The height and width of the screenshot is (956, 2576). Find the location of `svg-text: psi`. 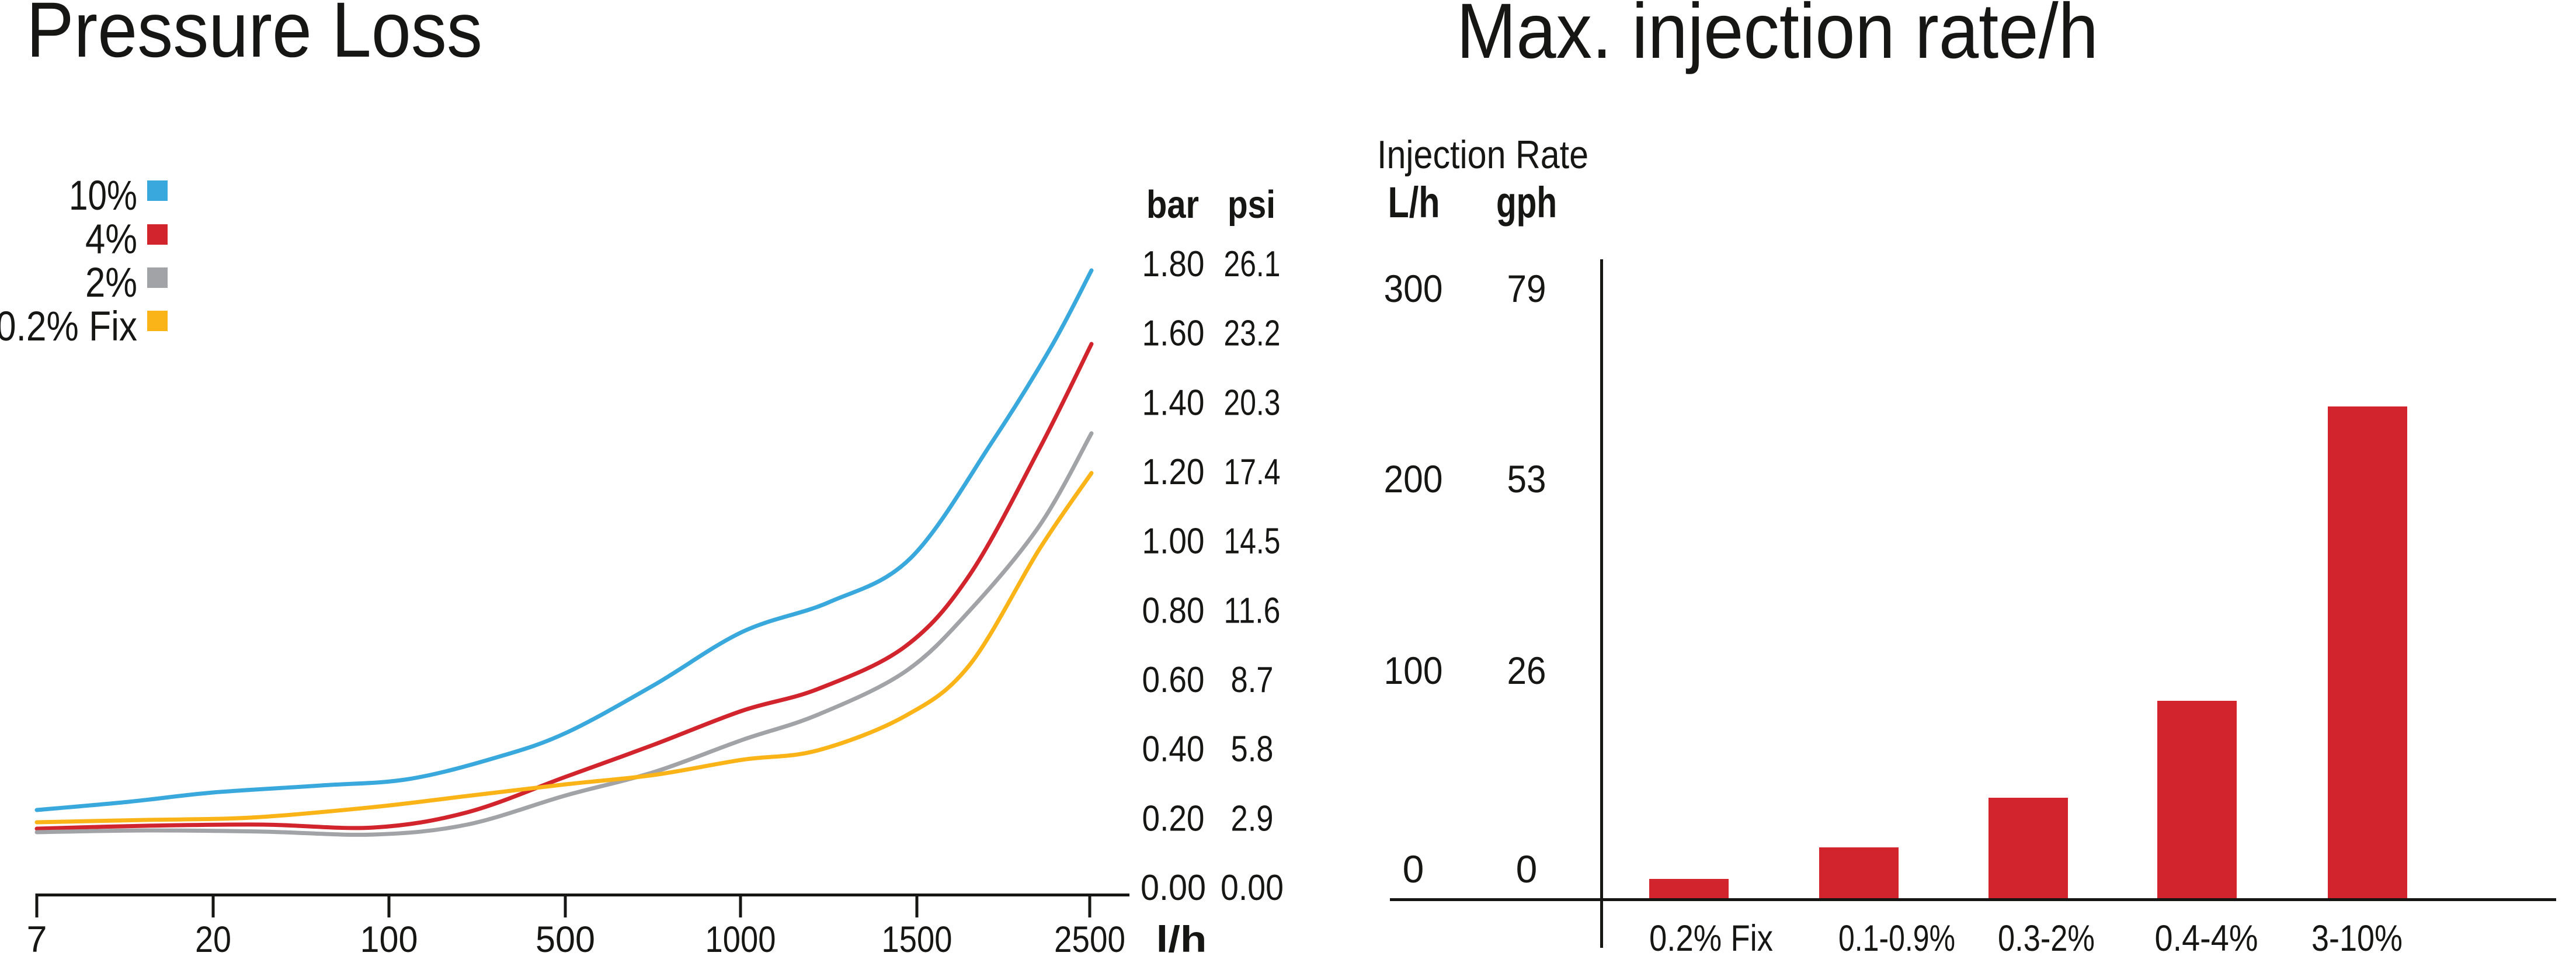

svg-text: psi is located at coordinates (1251, 205).